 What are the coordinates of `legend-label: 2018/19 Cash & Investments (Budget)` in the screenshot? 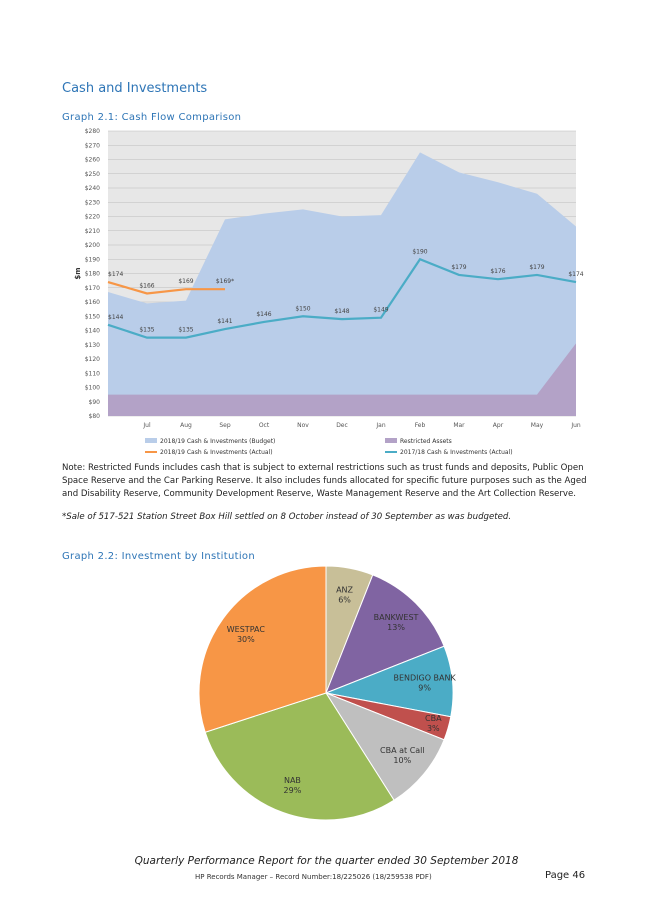 It's located at (217, 441).